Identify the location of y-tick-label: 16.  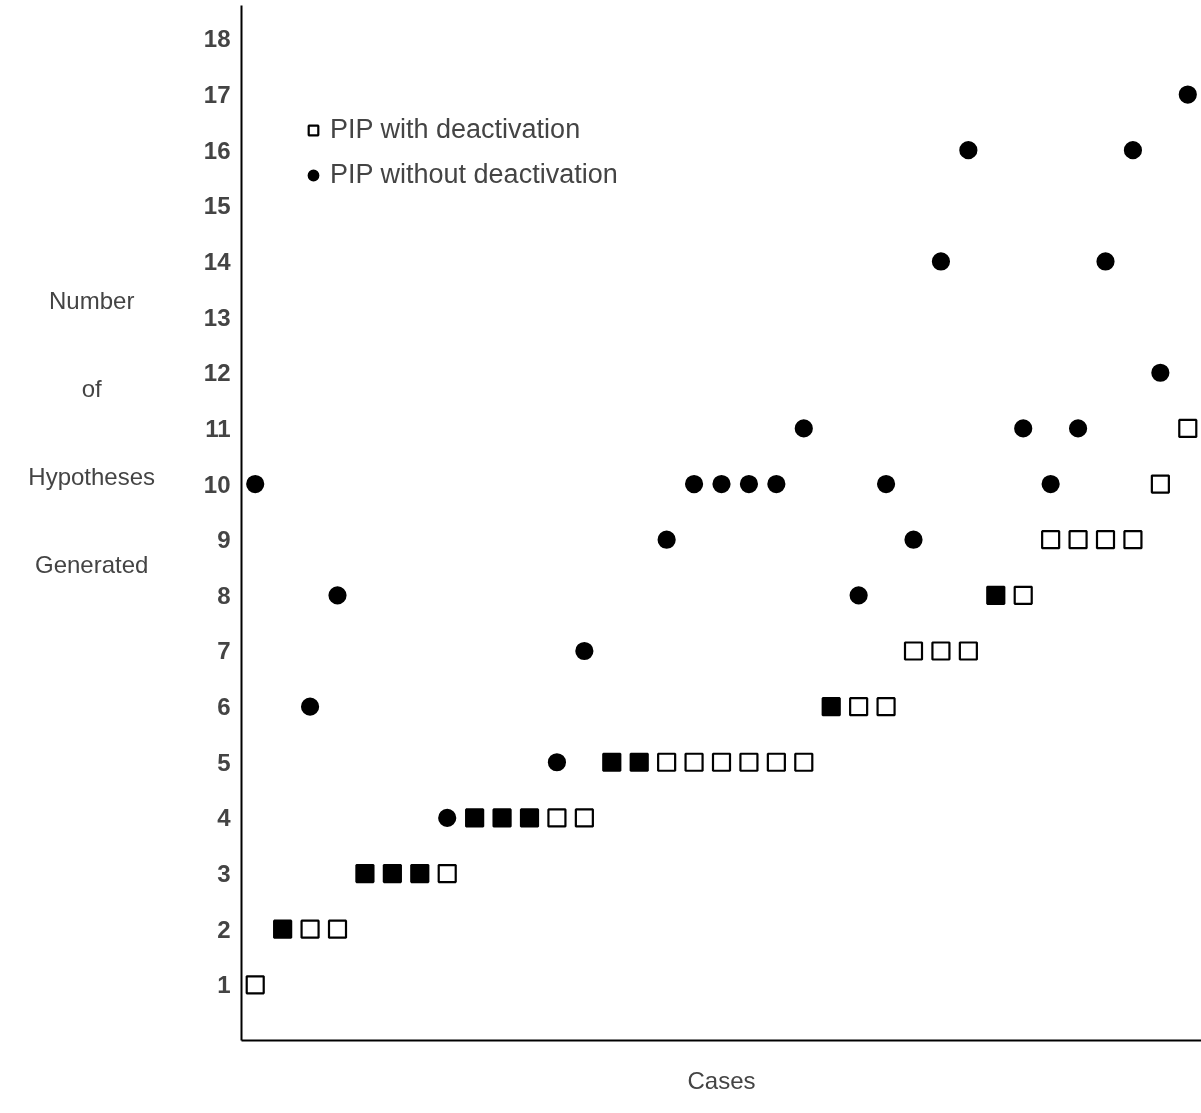
(217, 150).